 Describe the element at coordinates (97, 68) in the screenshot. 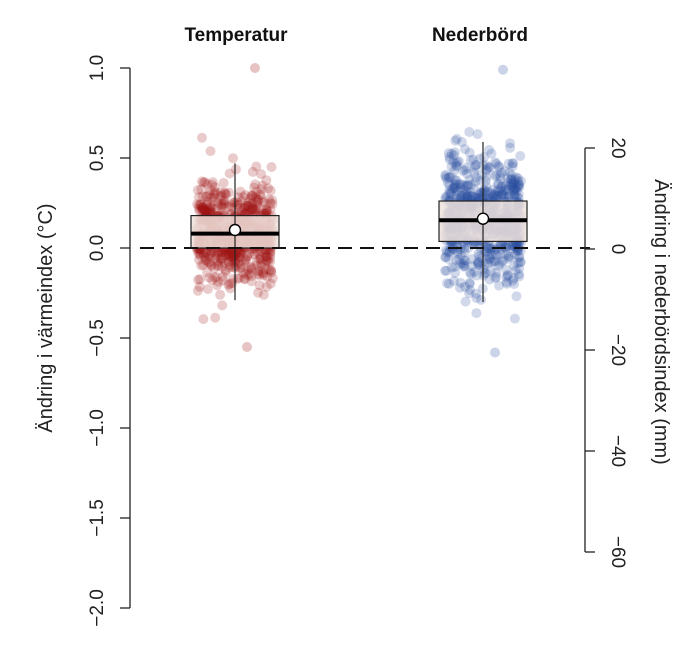

I see `left-tick-label: 1.0` at that location.